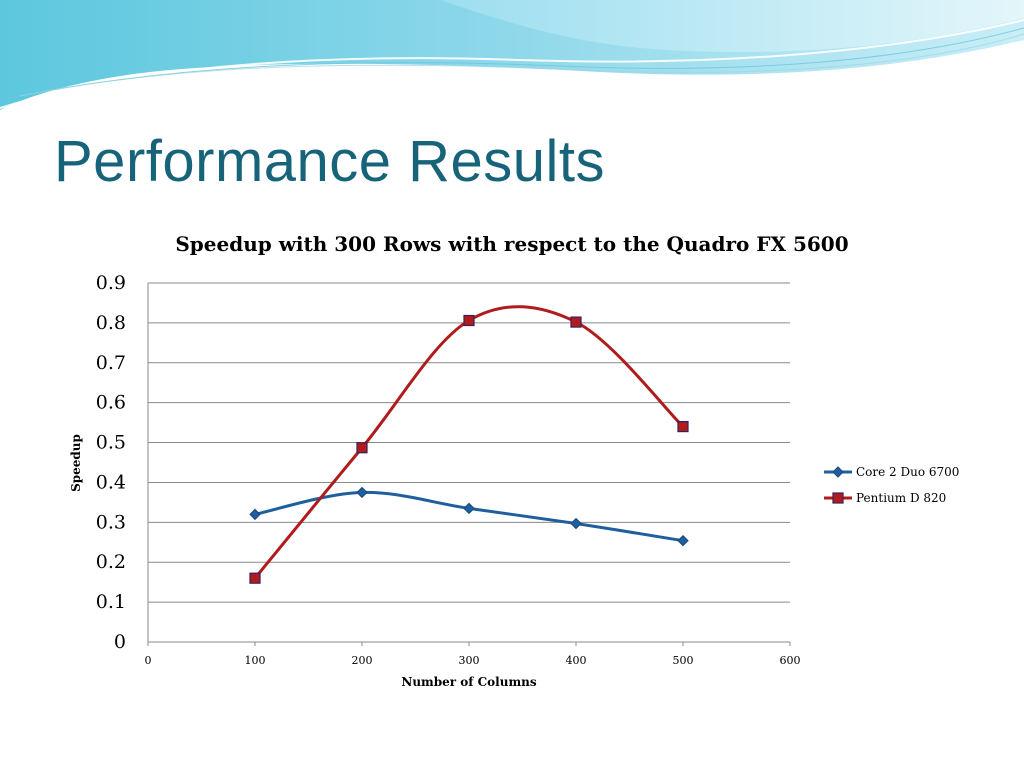 The width and height of the screenshot is (1024, 768). I want to click on legend-label-2: Pentium D 820, so click(901, 498).